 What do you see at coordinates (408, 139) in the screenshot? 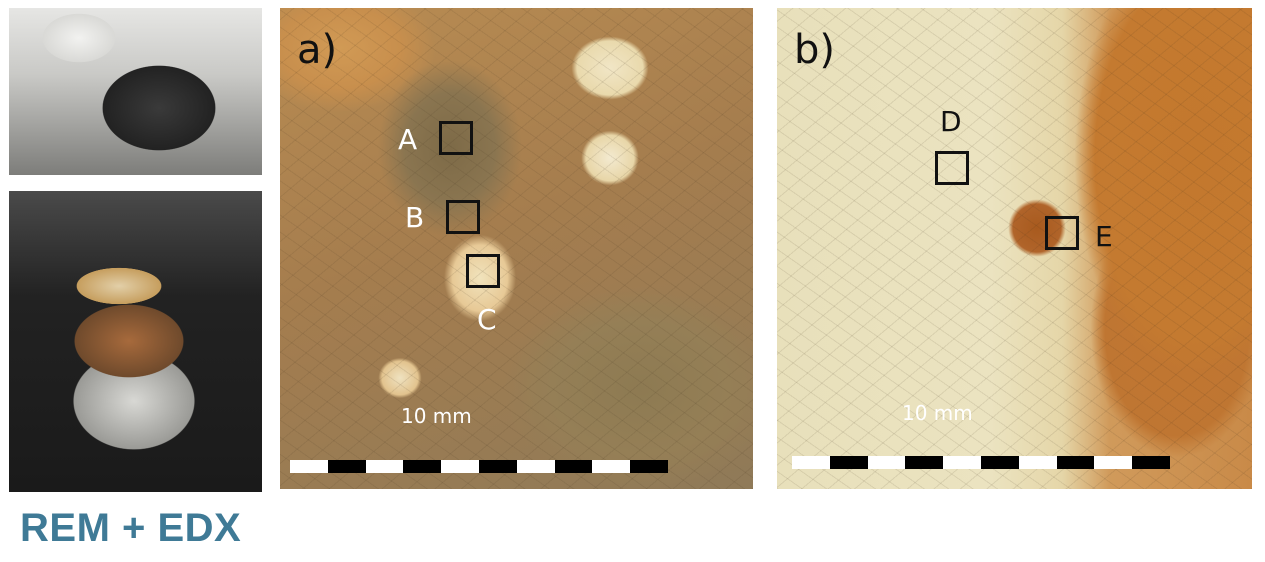
I see `marker-label-a: A` at bounding box center [408, 139].